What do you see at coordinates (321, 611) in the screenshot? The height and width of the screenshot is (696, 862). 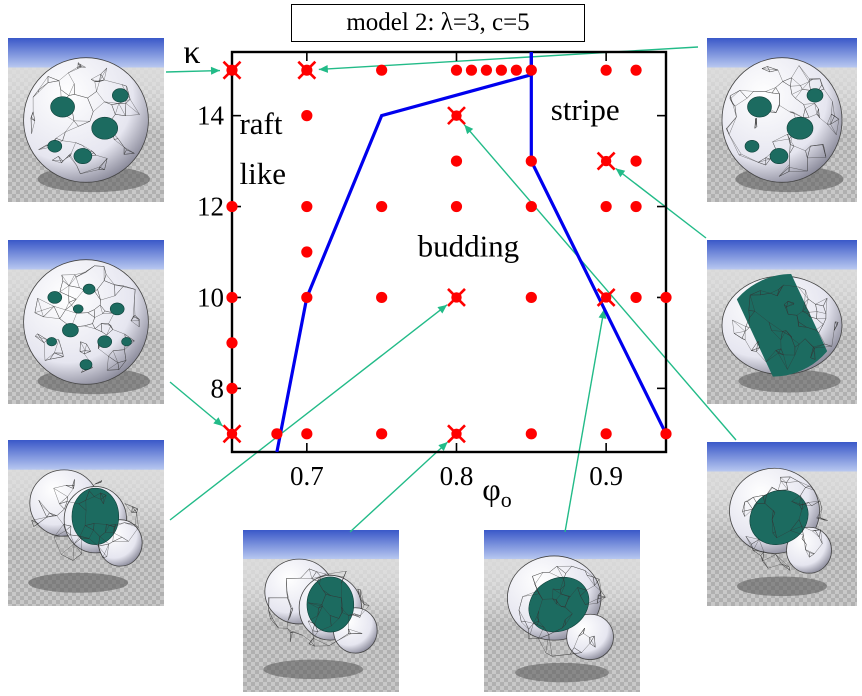 I see `render-budding-bottom-center-left` at bounding box center [321, 611].